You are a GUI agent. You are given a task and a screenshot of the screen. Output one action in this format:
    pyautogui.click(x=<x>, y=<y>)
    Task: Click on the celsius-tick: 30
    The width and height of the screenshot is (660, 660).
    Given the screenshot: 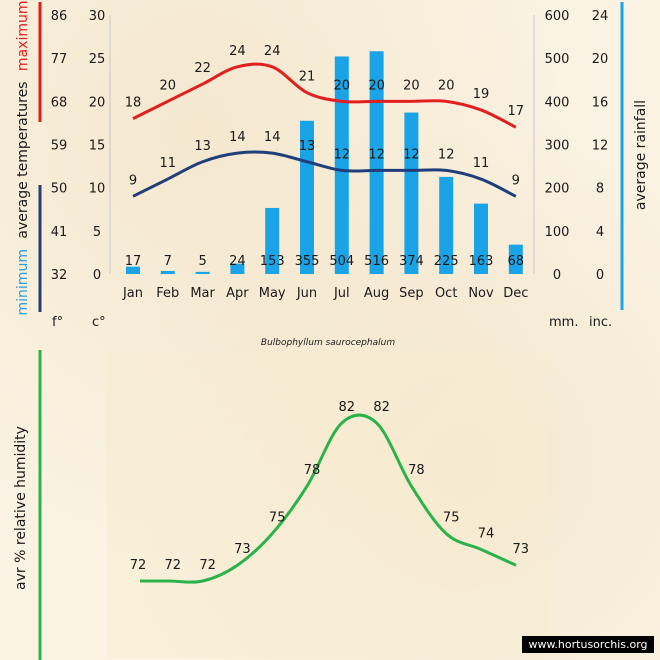 What is the action you would take?
    pyautogui.click(x=97, y=16)
    